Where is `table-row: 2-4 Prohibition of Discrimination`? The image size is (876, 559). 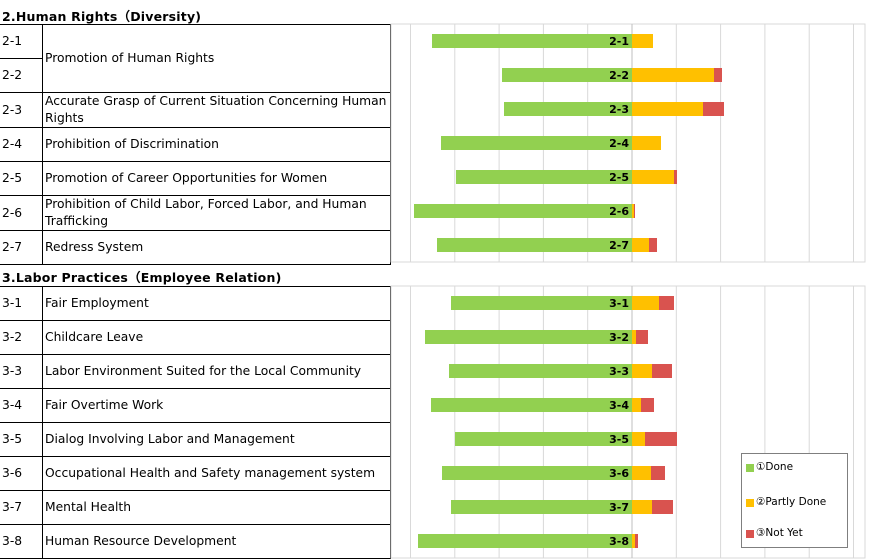
table-row: 2-4 Prohibition of Discrimination is located at coordinates (195, 144).